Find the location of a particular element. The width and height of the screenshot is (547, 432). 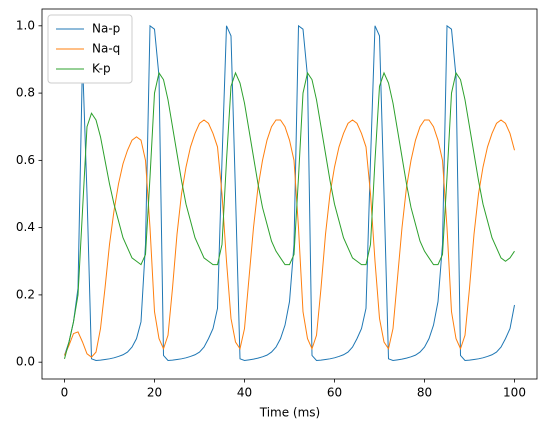

y-tick-label: 0.2 is located at coordinates (25, 294).